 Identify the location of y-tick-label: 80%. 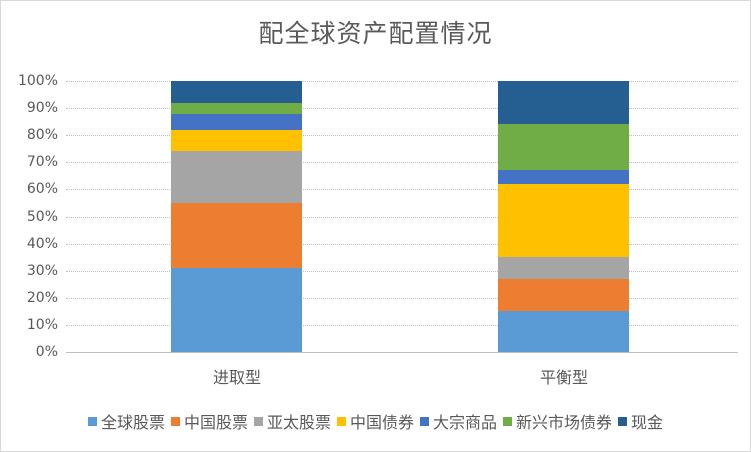
(42, 135).